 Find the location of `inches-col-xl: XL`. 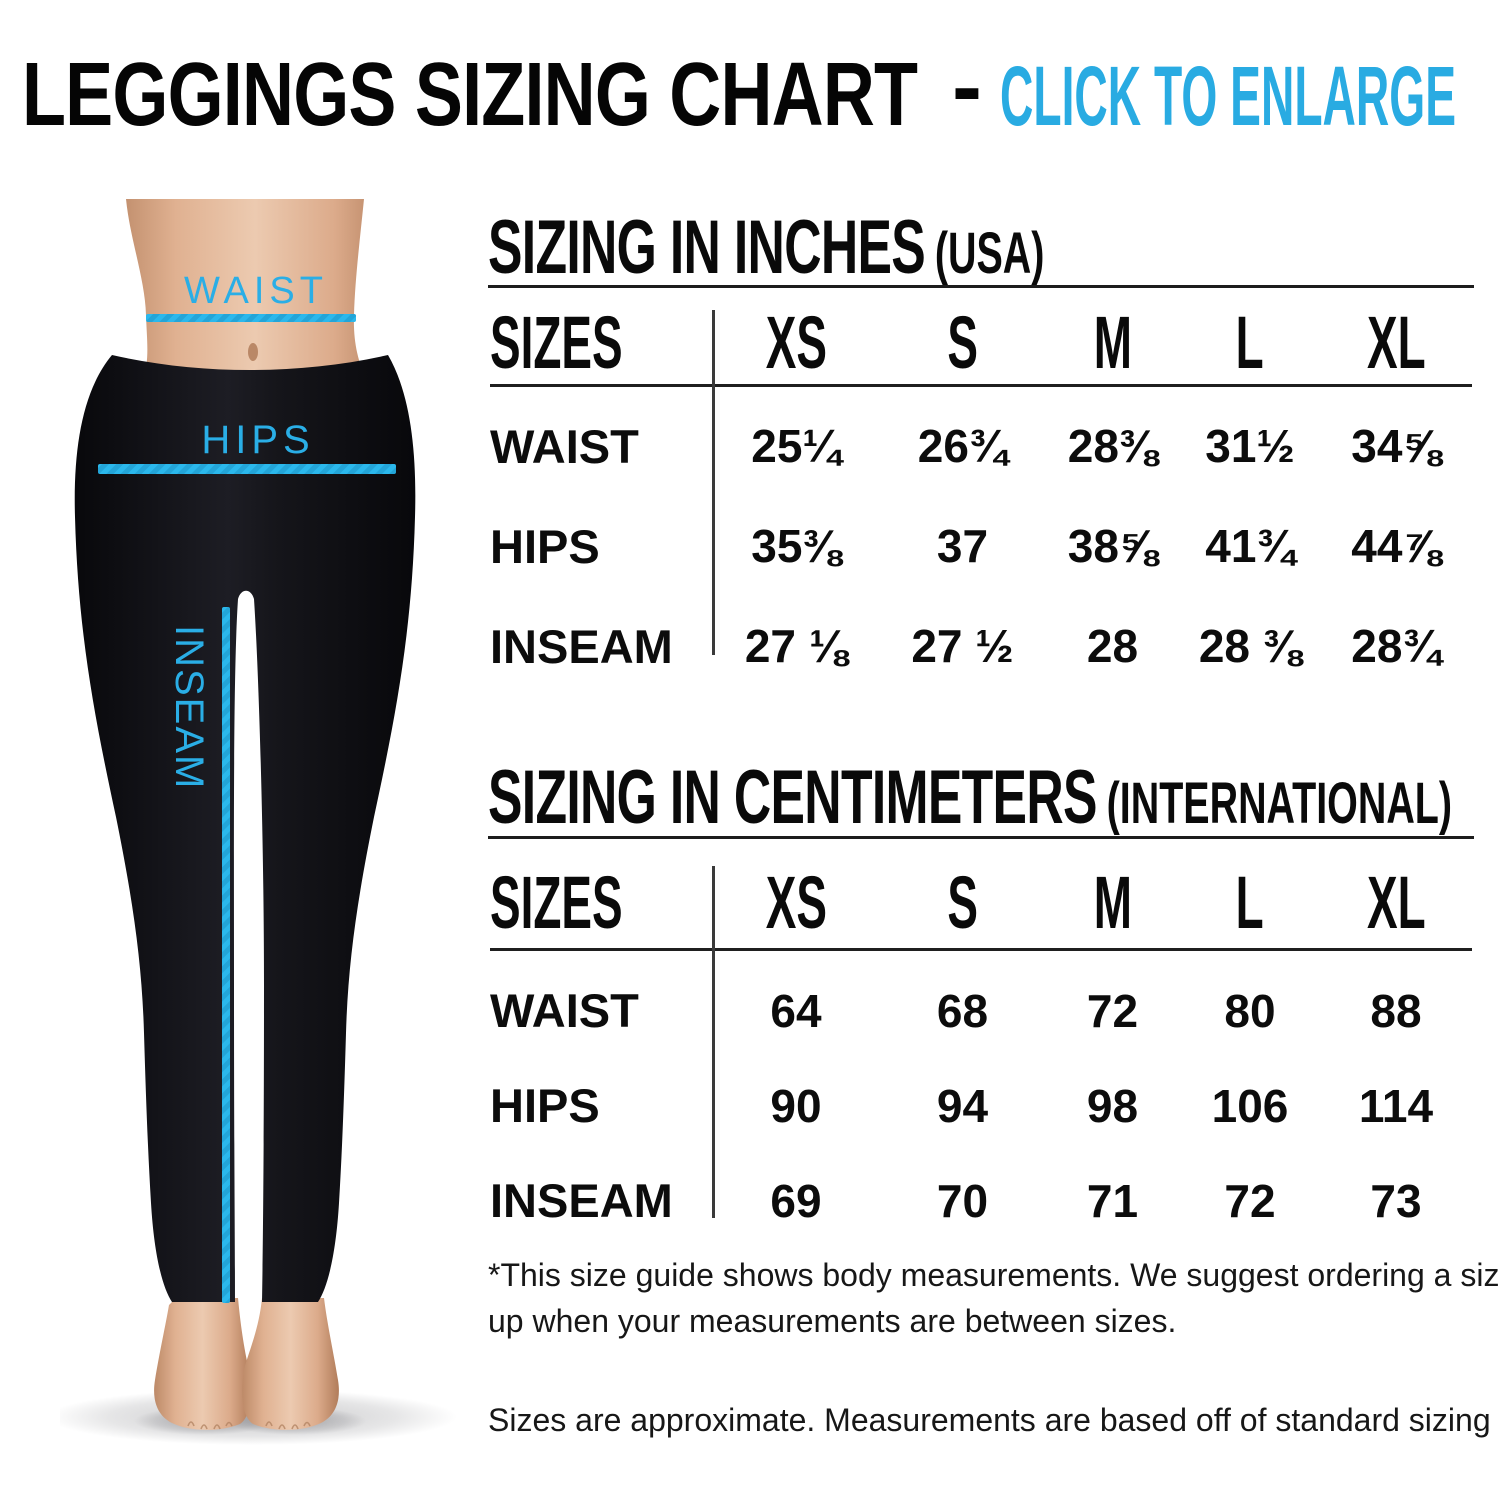

inches-col-xl: XL is located at coordinates (1396, 342).